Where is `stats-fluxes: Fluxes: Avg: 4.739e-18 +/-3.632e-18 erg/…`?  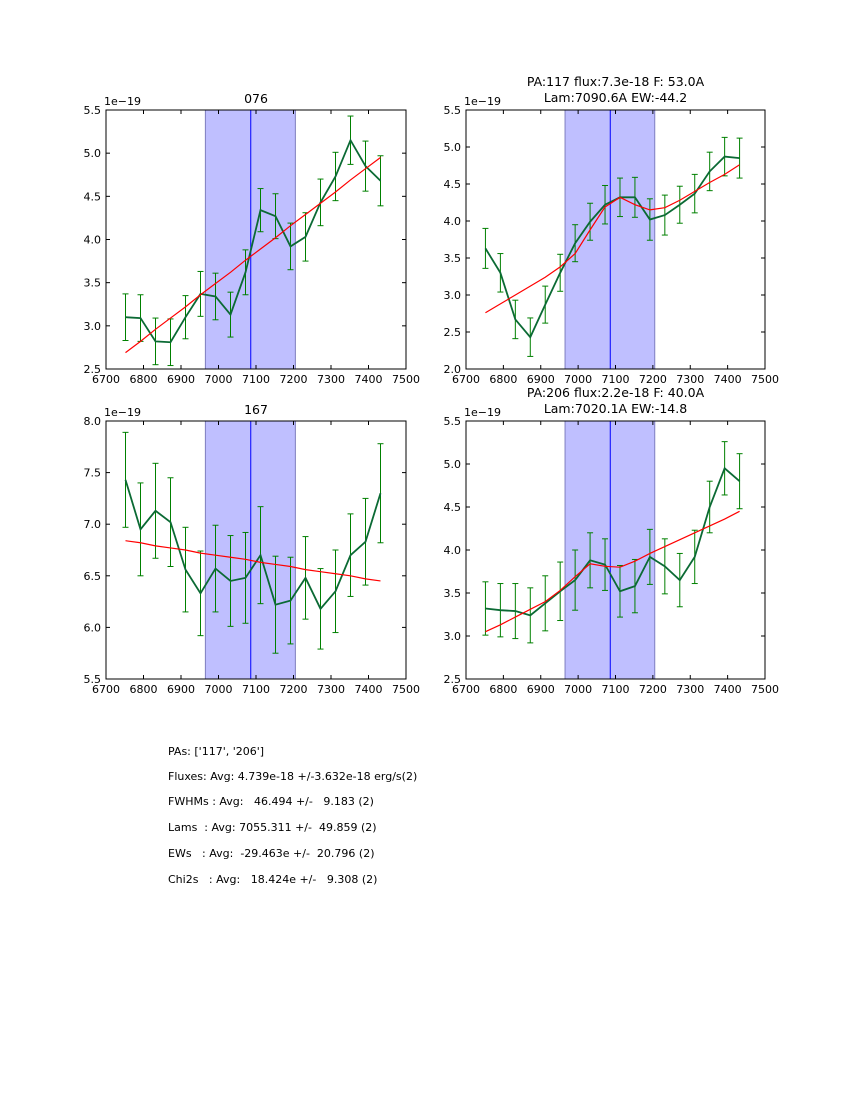
stats-fluxes: Fluxes: Avg: 4.739e-18 +/-3.632e-18 erg/… is located at coordinates (293, 776).